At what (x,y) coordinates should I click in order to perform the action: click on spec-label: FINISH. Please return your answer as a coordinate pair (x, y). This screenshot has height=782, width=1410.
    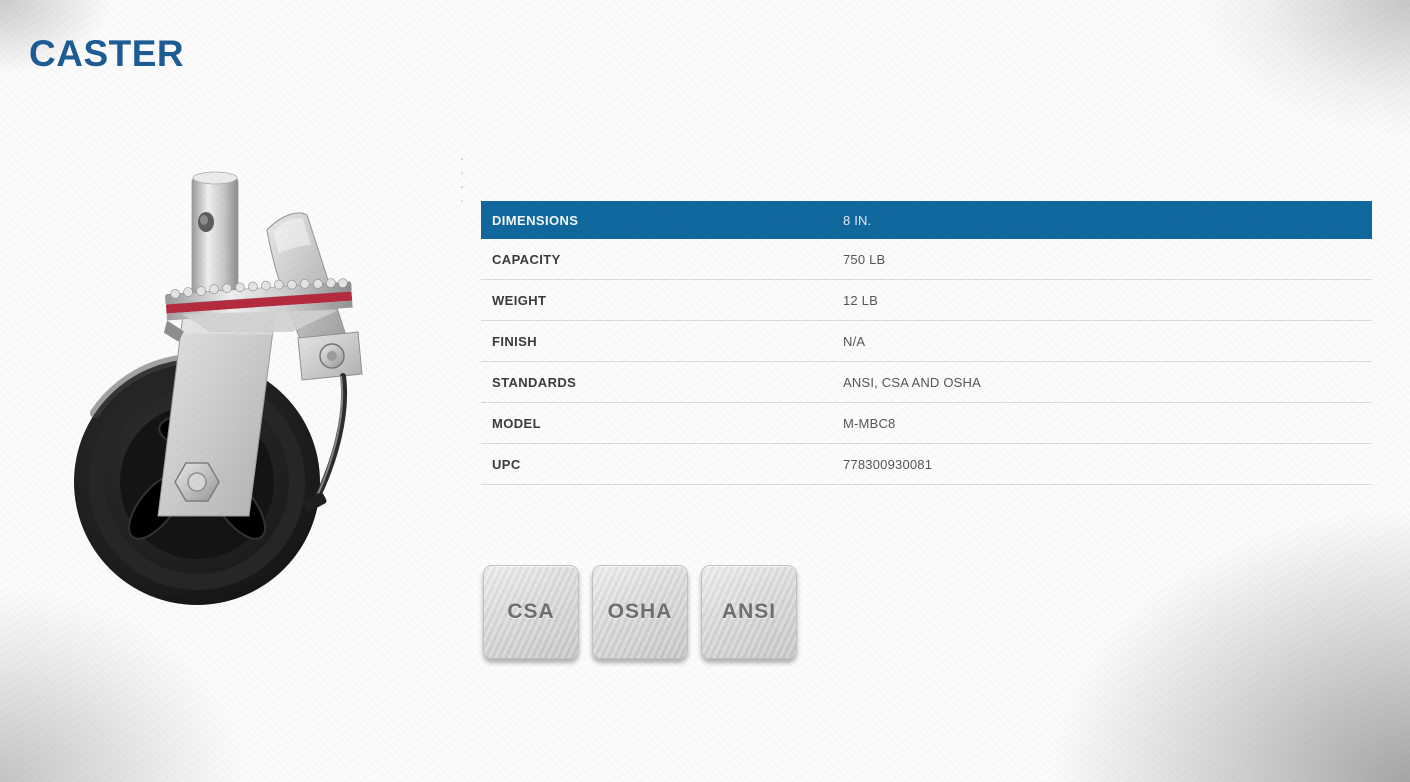
    Looking at the image, I should click on (515, 341).